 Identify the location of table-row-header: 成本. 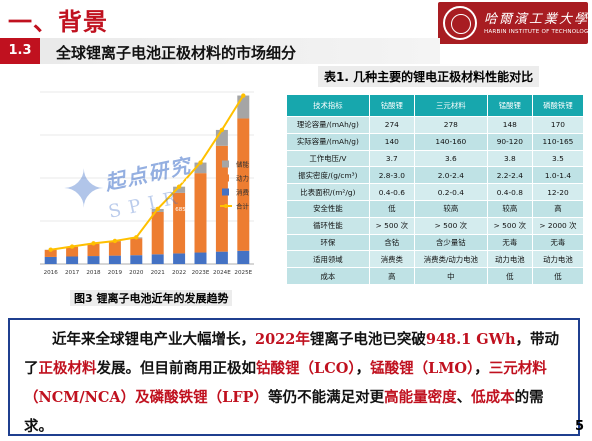
(328, 276).